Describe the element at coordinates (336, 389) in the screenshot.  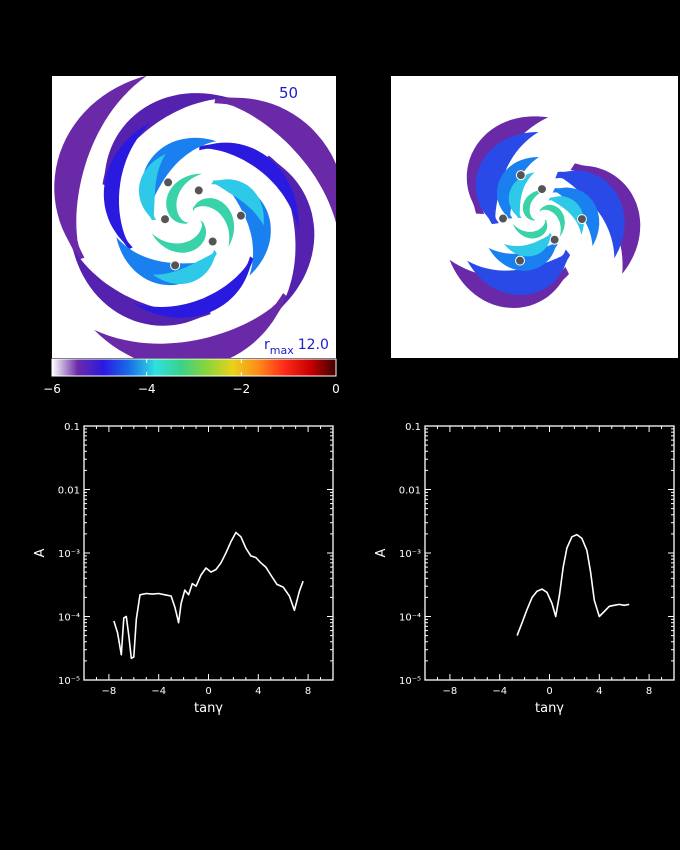
I see `colorbar-tick-label: 0` at that location.